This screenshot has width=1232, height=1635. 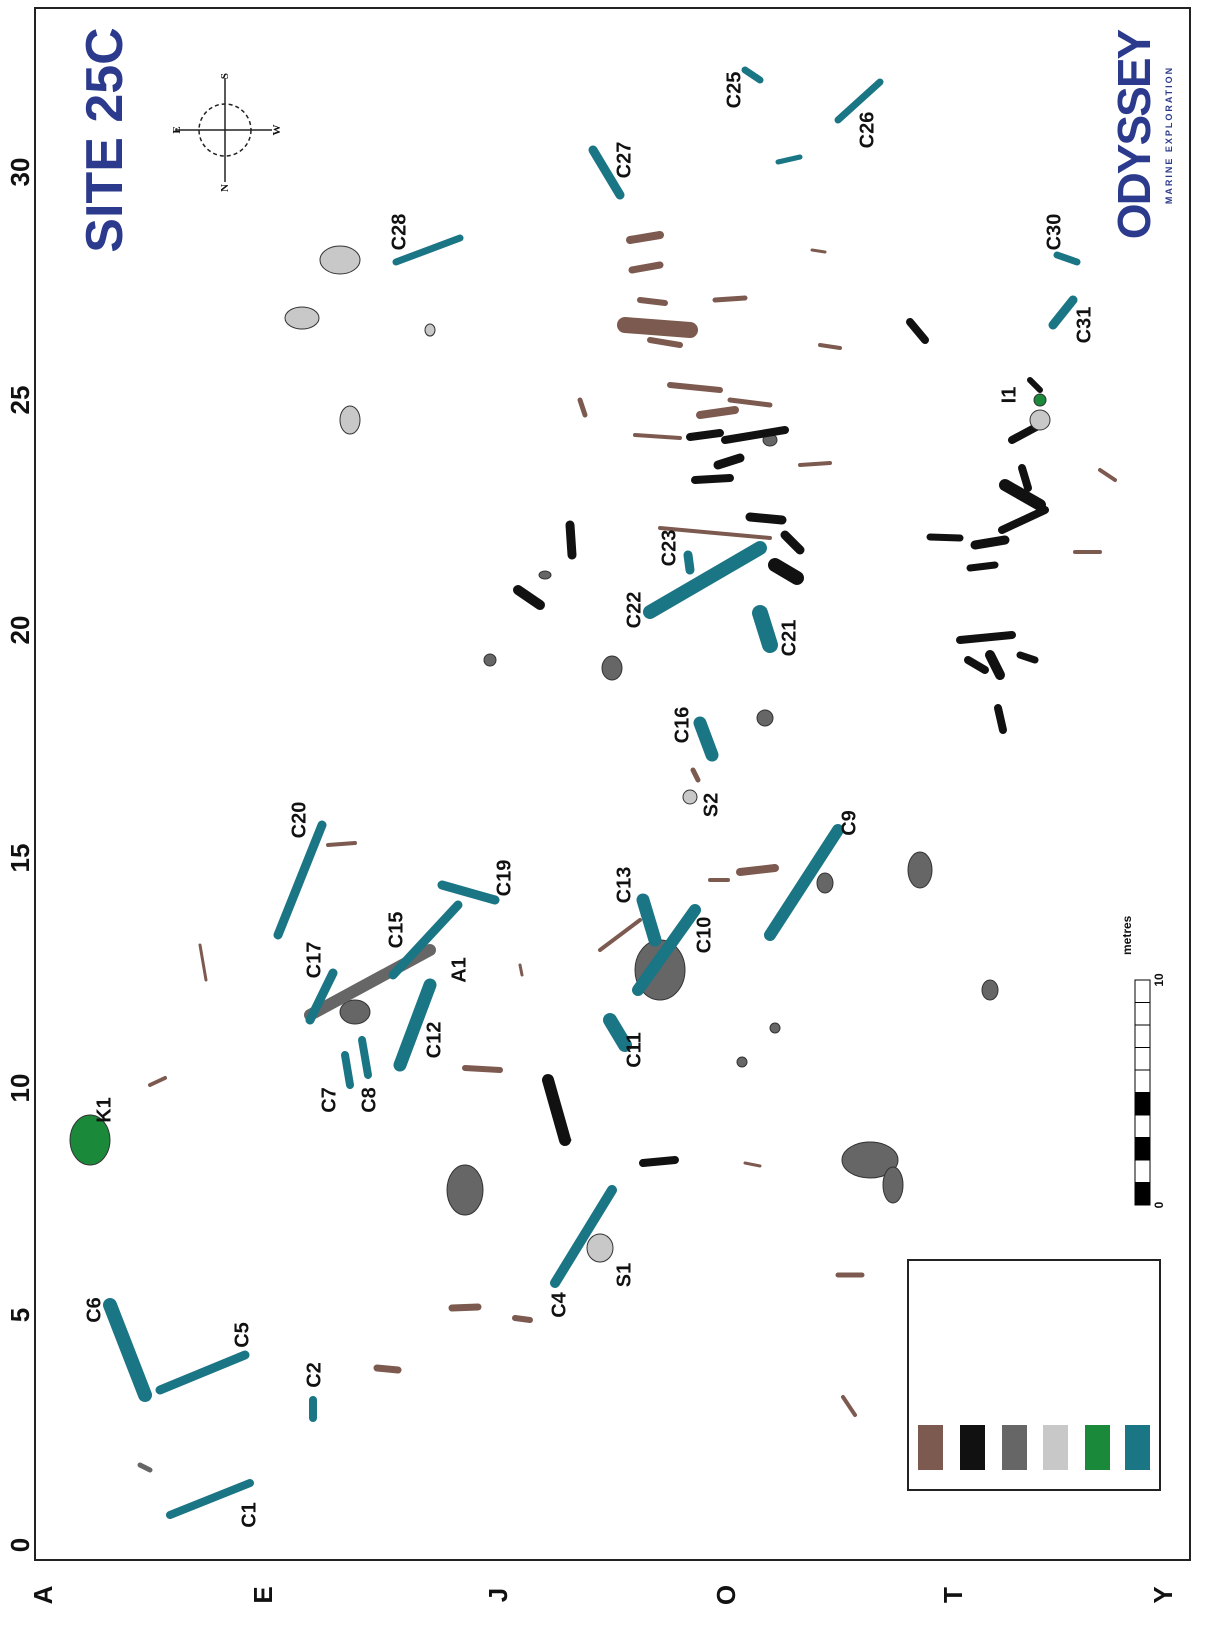 What do you see at coordinates (726, 1595) in the screenshot?
I see `x-axis-label: O` at bounding box center [726, 1595].